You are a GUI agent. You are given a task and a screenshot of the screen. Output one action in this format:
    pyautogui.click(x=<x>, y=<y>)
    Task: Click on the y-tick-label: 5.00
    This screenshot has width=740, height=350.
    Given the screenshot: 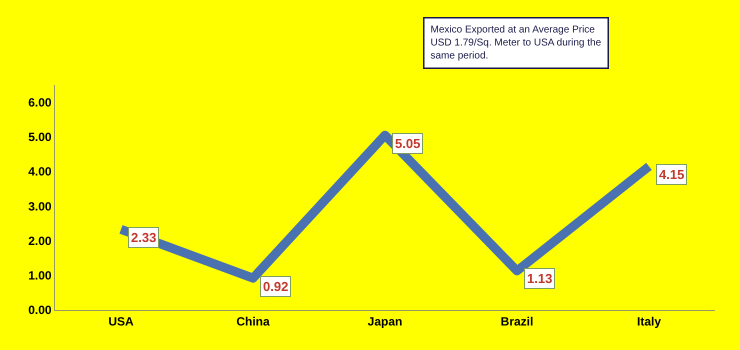 What is the action you would take?
    pyautogui.click(x=40, y=137)
    